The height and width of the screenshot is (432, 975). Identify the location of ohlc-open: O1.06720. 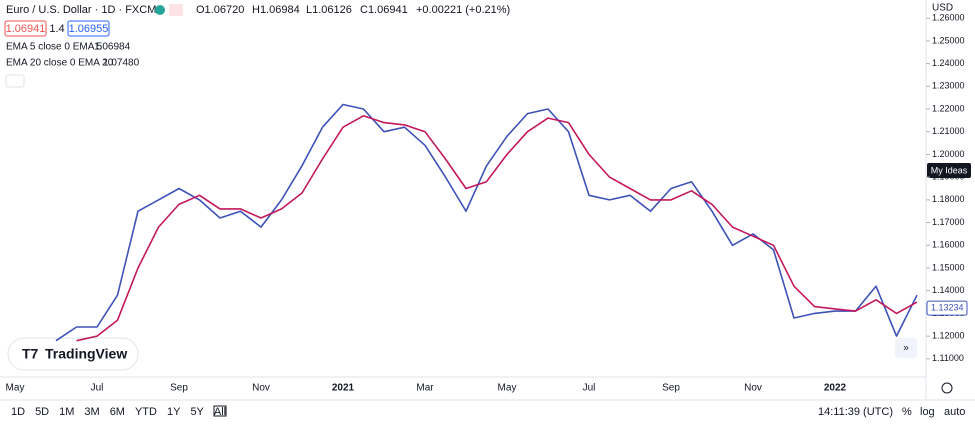
(220, 10).